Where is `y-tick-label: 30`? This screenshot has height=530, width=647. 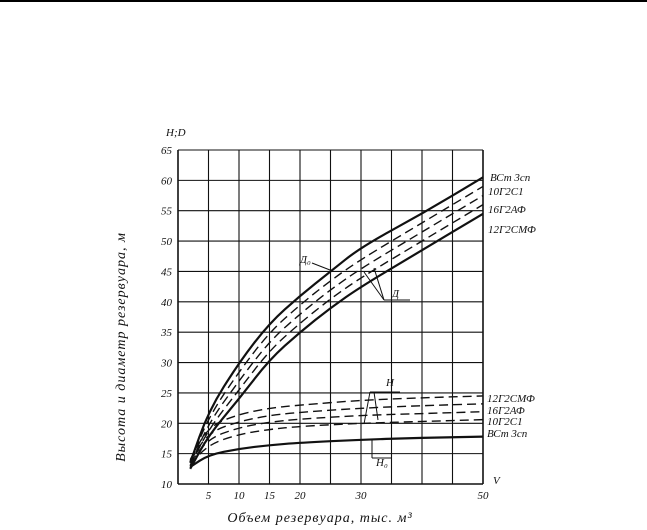 y-tick-label: 30 is located at coordinates (166, 364).